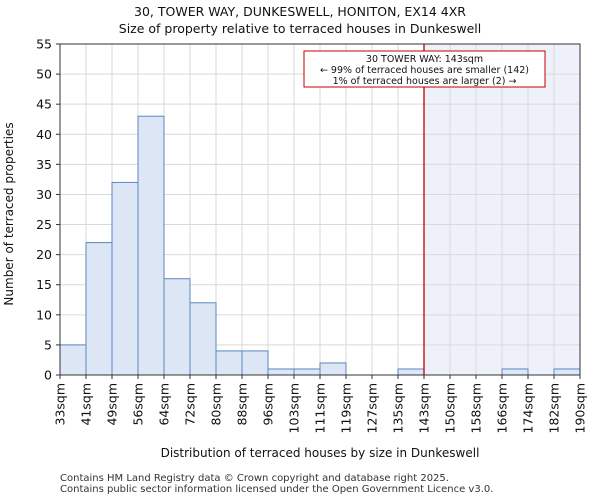  I want to click on x-tick-label: 182sqm, so click(554, 408).